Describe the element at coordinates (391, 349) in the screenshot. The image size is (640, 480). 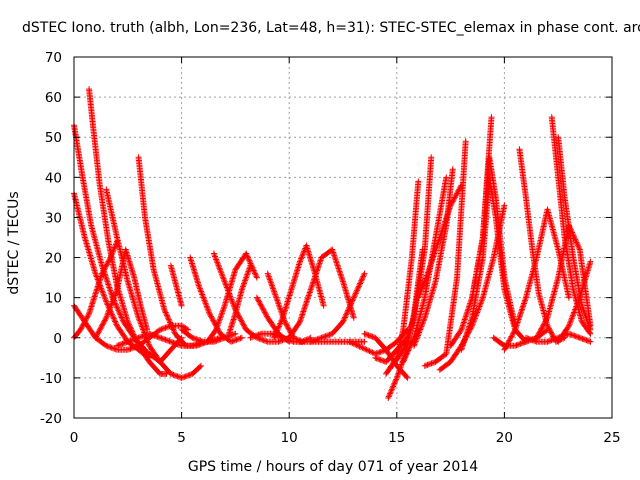
I see `series-arc26` at that location.